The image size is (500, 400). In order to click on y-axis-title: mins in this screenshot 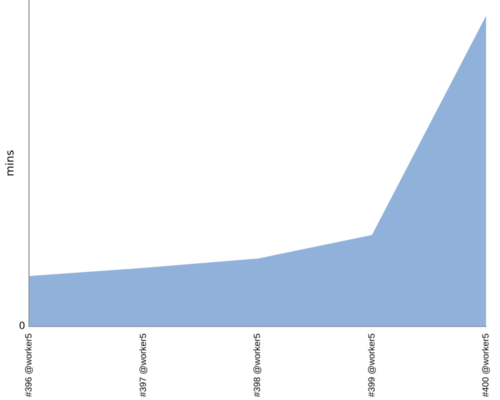, I will do `click(9, 163)`.